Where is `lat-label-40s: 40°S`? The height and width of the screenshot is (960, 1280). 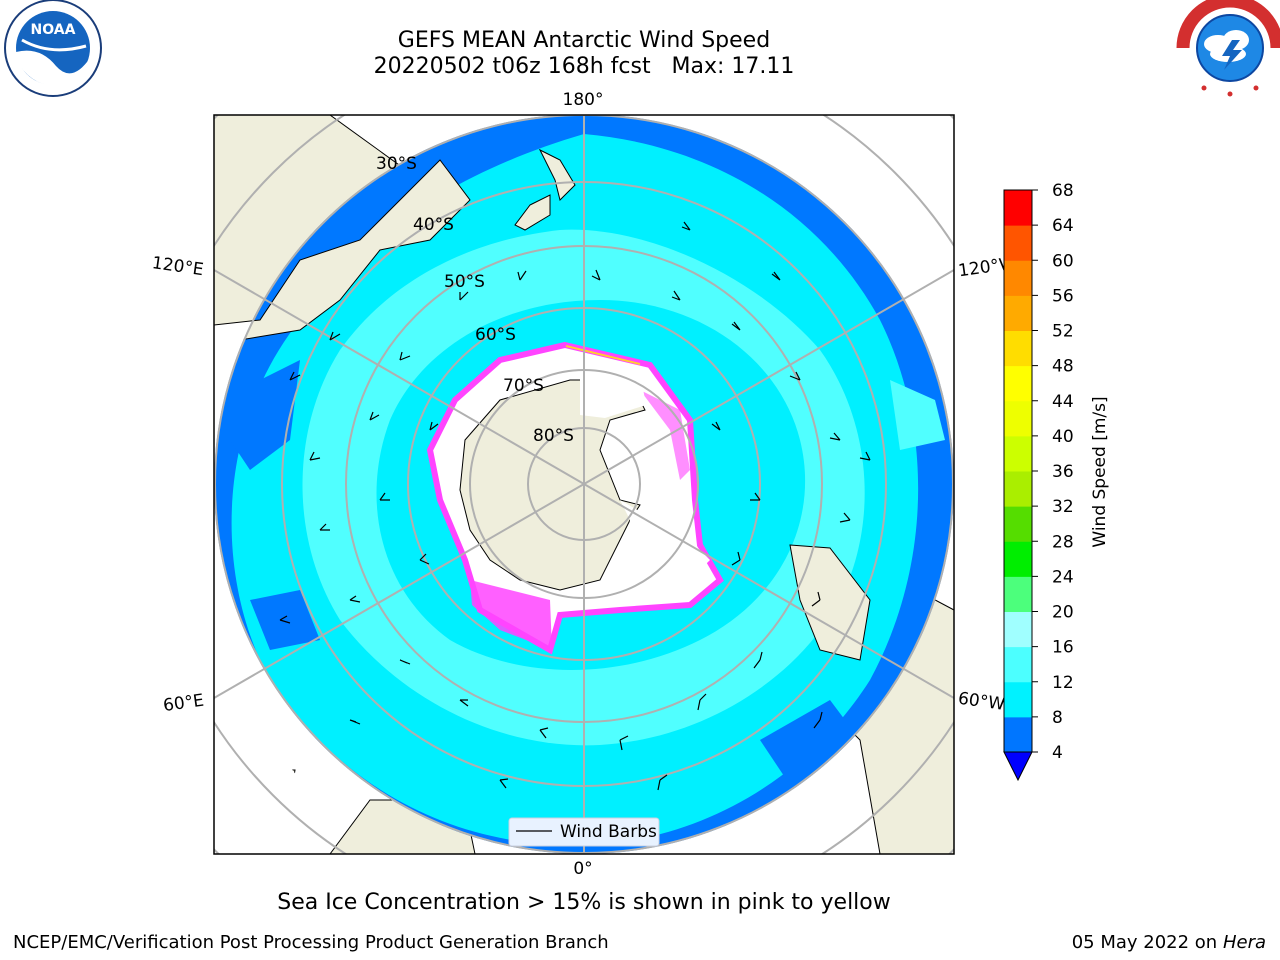
lat-label-40s: 40°S is located at coordinates (433, 225).